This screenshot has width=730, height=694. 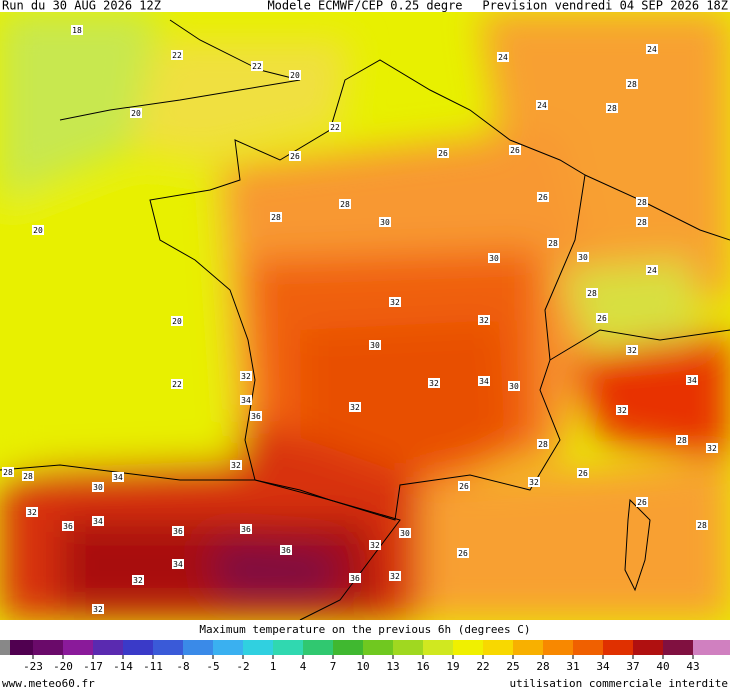 I want to click on colorbar-tick-label: 16, so click(x=422, y=666).